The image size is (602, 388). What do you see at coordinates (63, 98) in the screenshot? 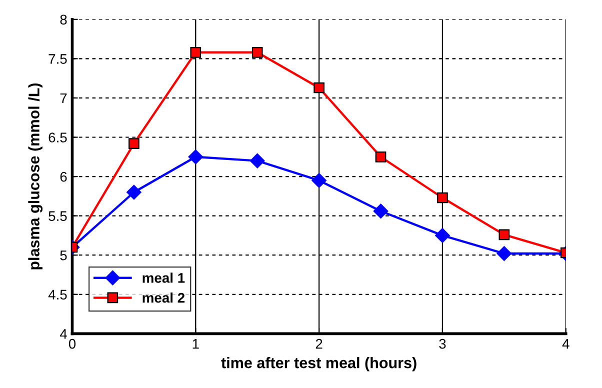
I see `y-tick-label: 7` at bounding box center [63, 98].